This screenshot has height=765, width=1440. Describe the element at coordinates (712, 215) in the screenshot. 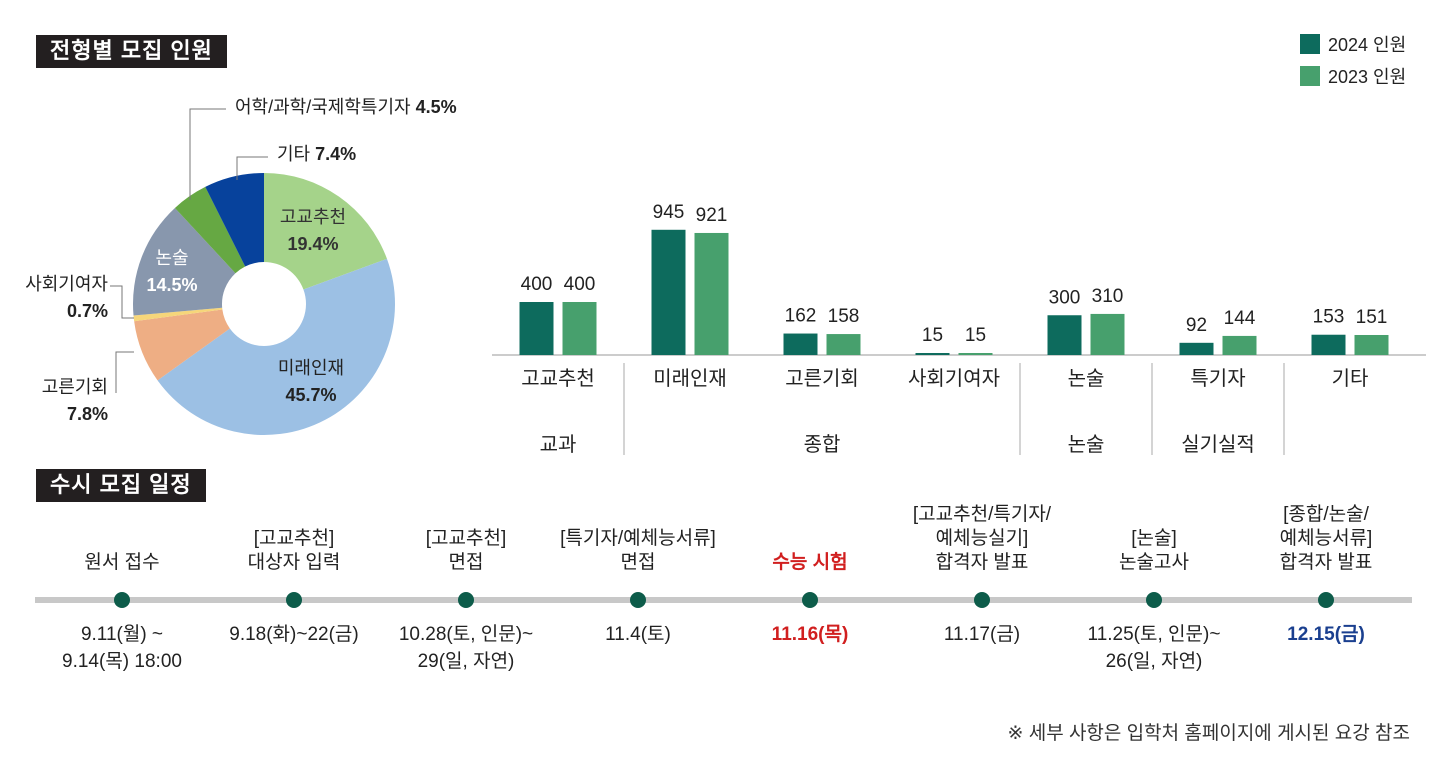

I see `bar-value-label: 921` at that location.